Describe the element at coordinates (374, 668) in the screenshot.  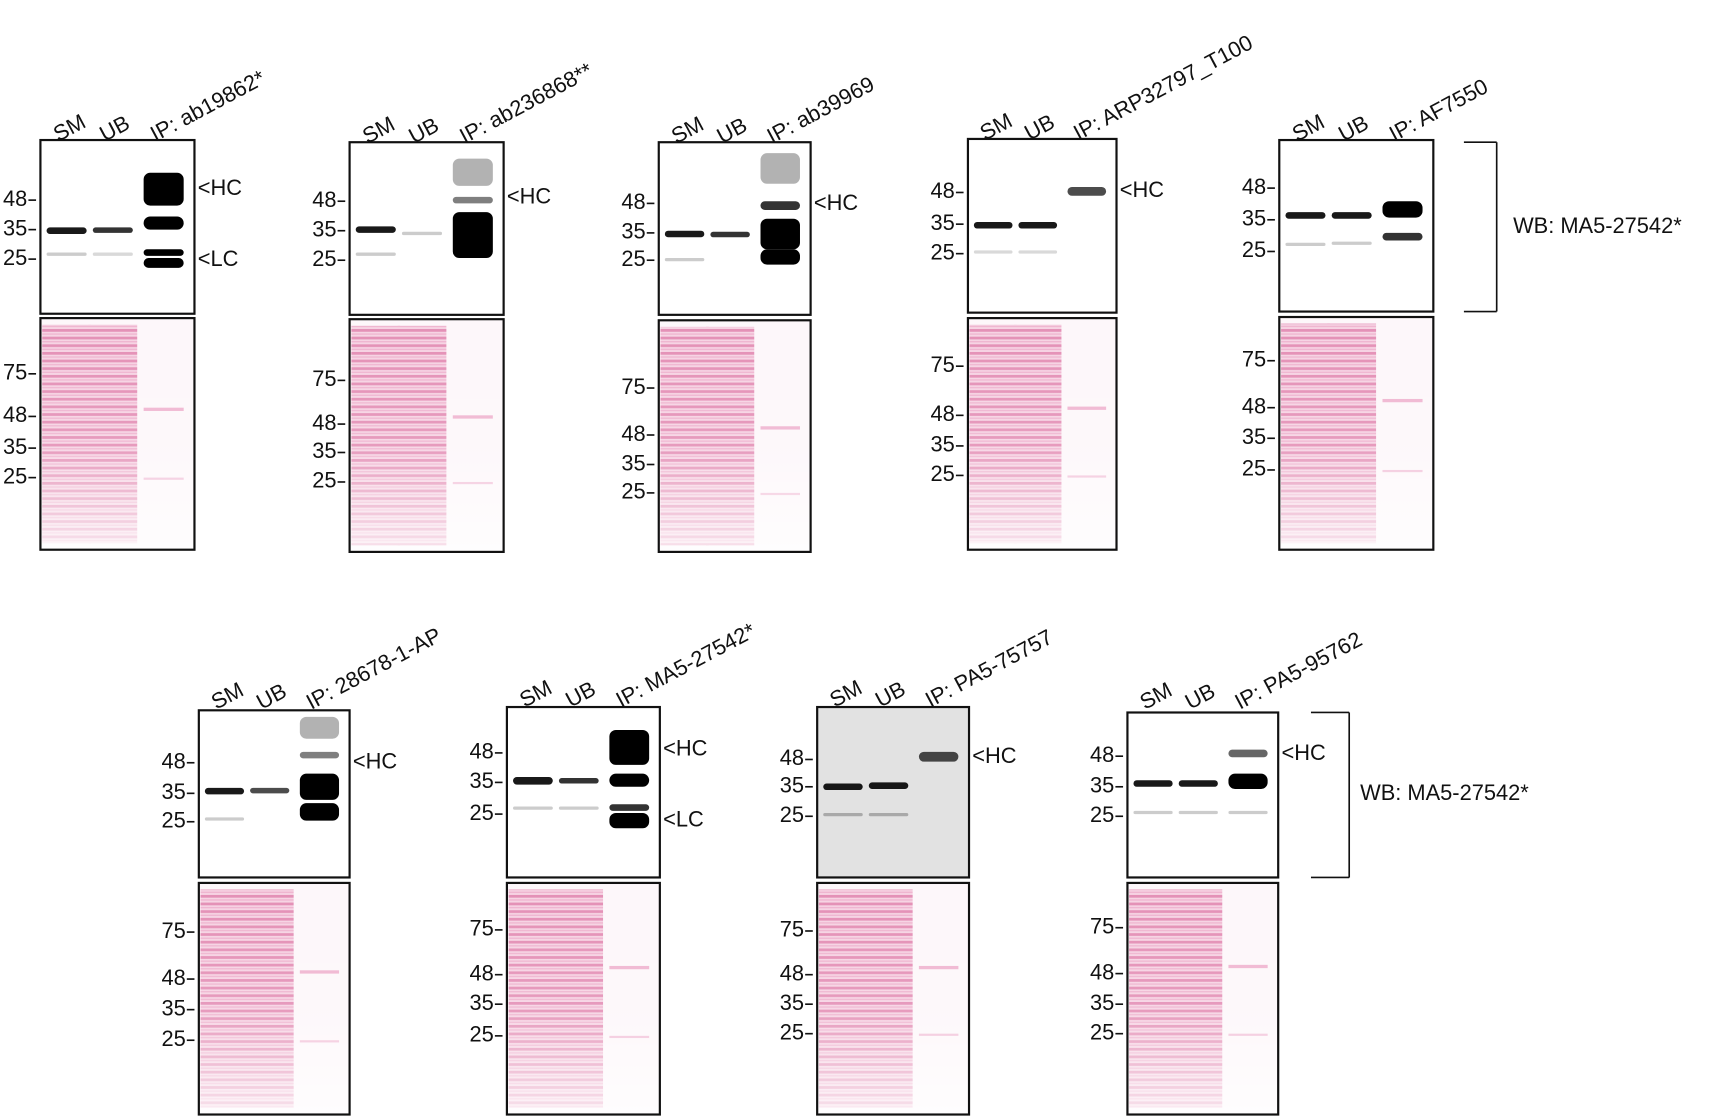
I see `lane-label: IP: 28678-1-AP` at that location.